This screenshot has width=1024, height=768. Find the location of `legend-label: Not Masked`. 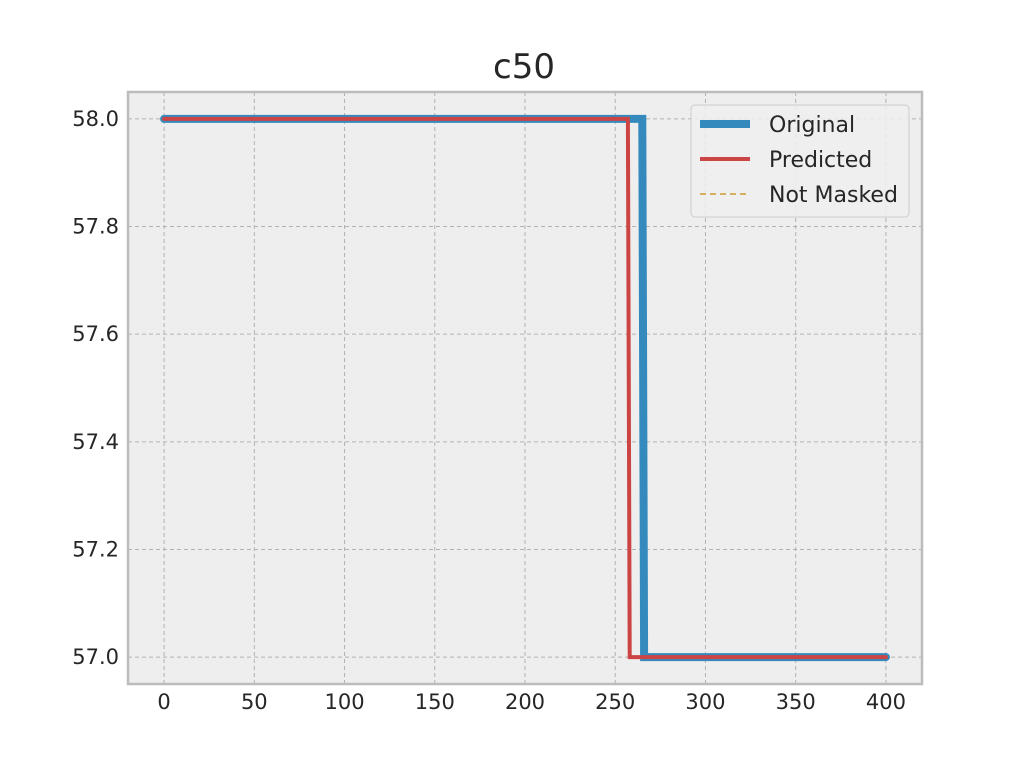

legend-label: Not Masked is located at coordinates (833, 195).